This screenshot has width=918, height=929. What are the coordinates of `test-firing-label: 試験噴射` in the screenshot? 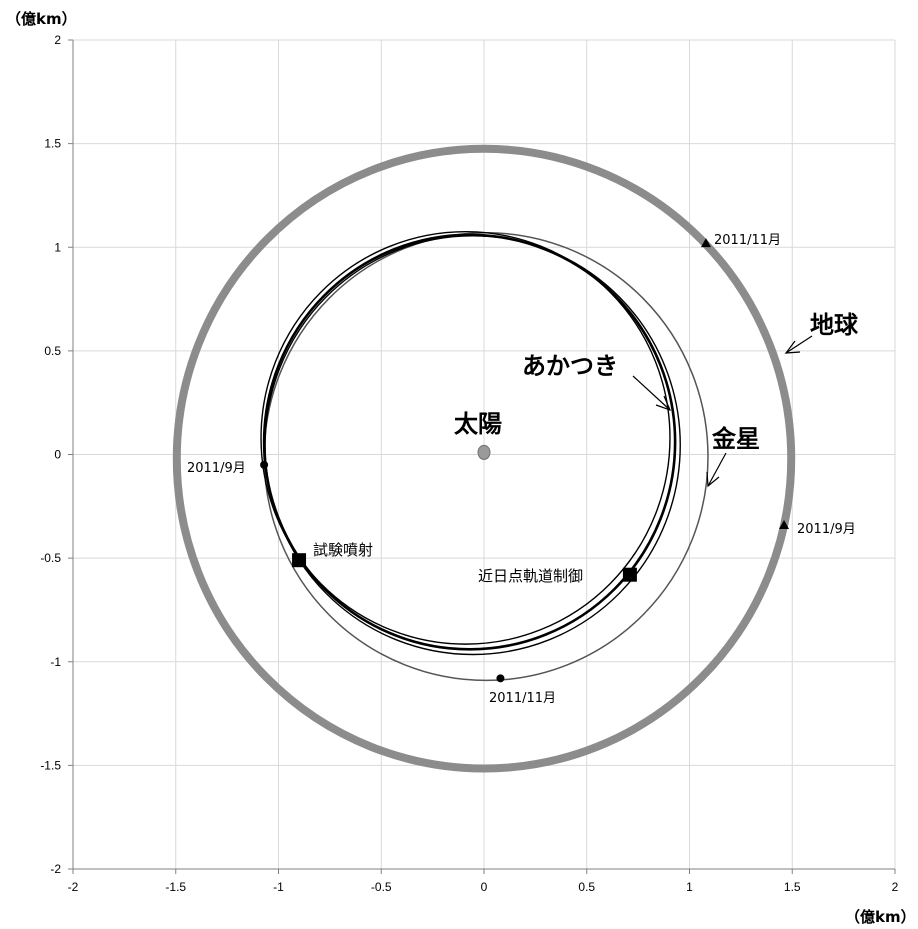 It's located at (343, 550).